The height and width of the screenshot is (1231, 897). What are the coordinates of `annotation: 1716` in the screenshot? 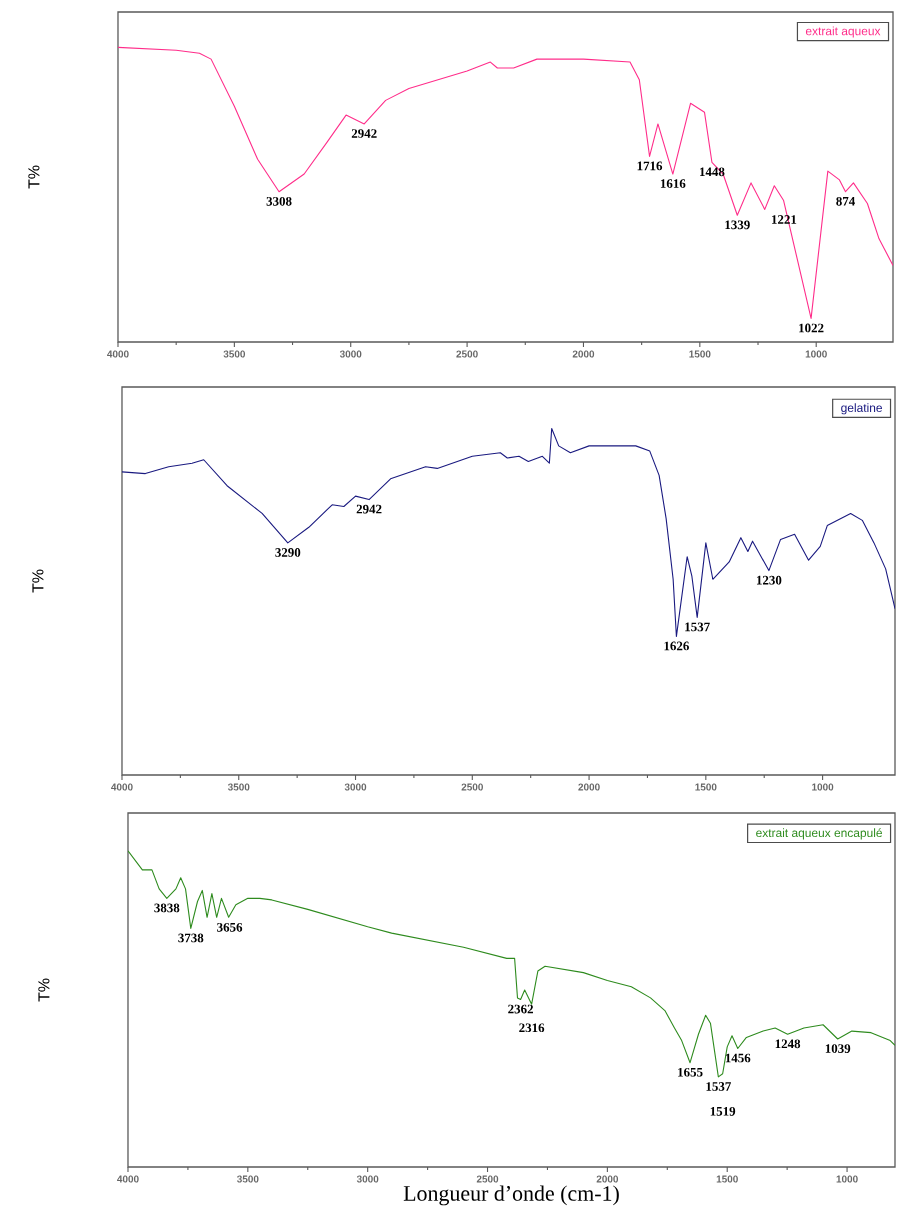 It's located at (650, 166).